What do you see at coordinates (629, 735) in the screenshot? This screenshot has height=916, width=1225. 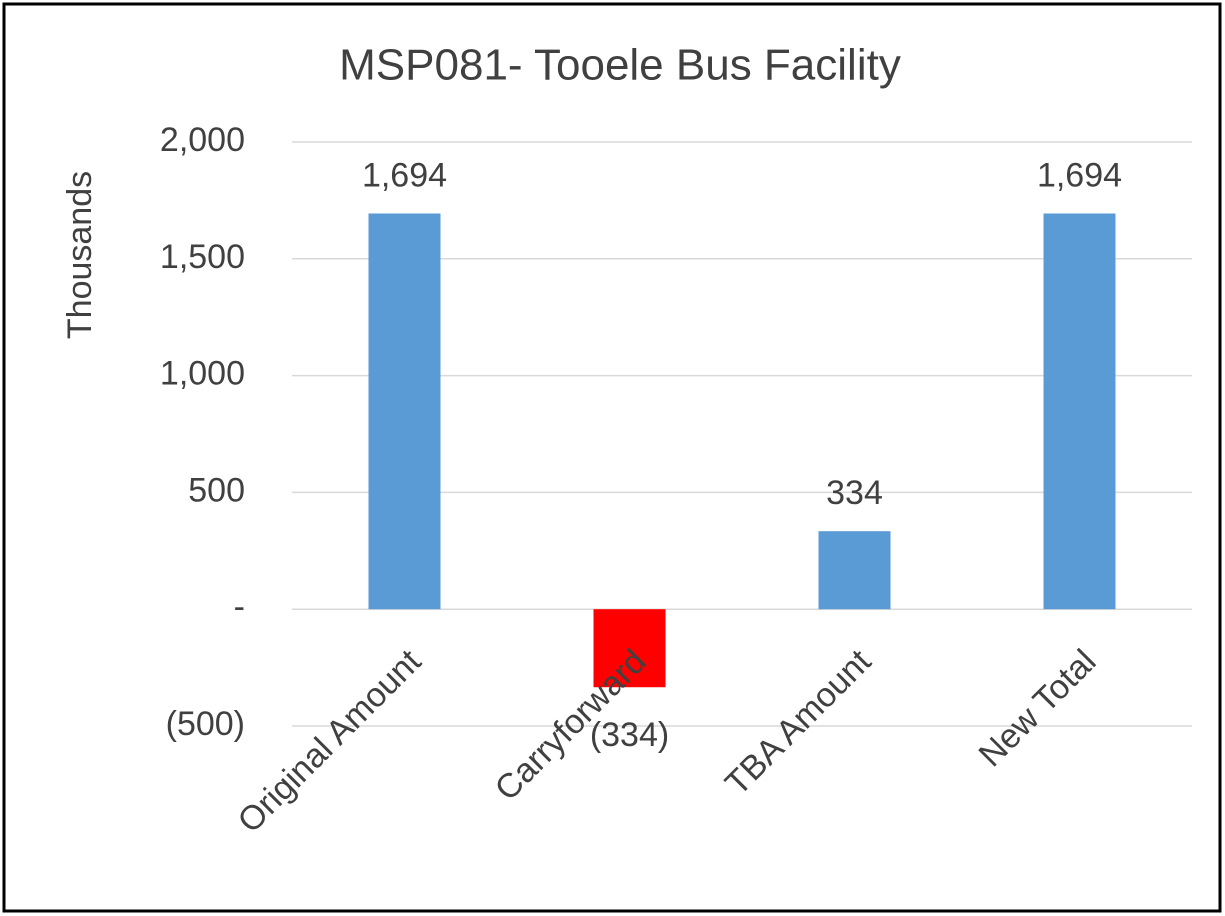 I see `data-label: (334)` at bounding box center [629, 735].